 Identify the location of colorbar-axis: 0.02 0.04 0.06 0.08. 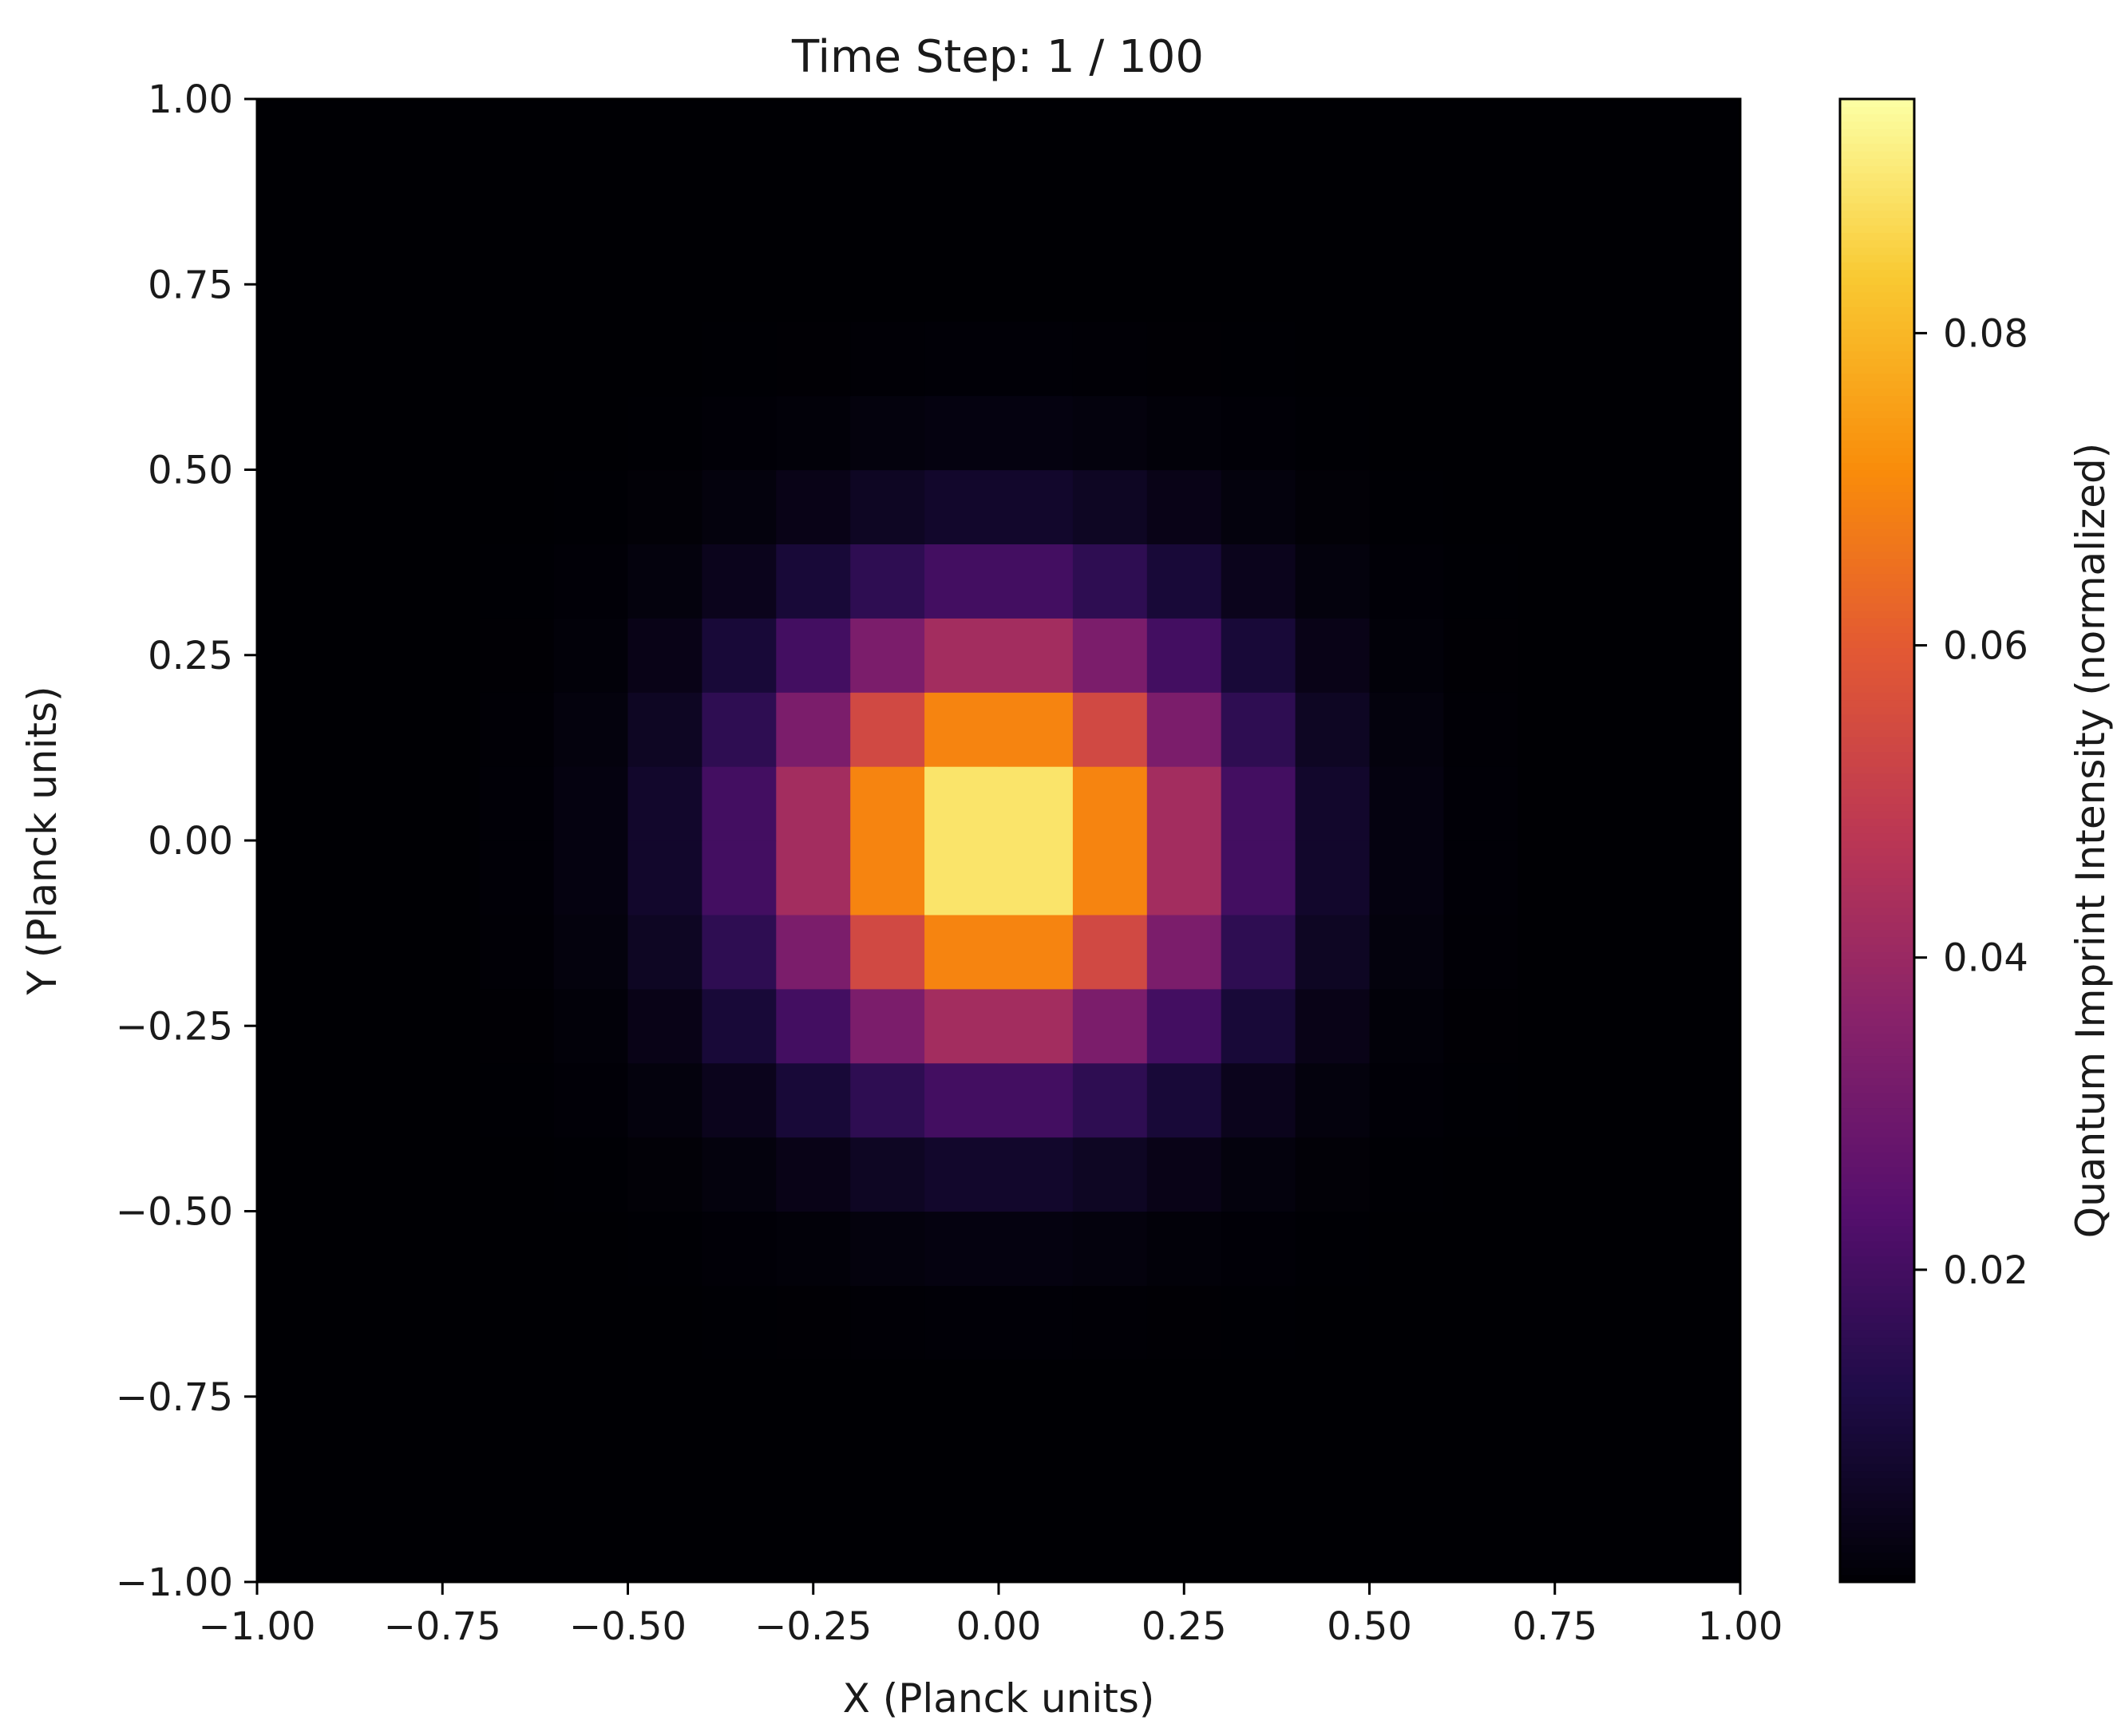
(1971, 802).